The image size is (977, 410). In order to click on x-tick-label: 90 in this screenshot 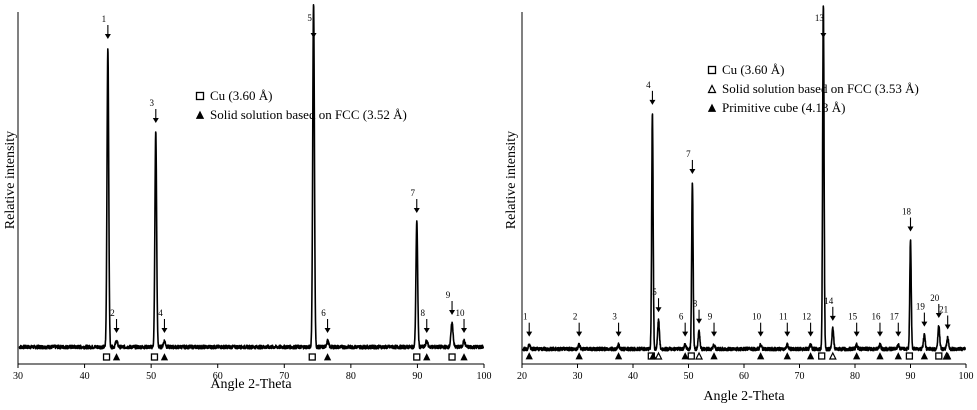, I will do `click(911, 376)`.